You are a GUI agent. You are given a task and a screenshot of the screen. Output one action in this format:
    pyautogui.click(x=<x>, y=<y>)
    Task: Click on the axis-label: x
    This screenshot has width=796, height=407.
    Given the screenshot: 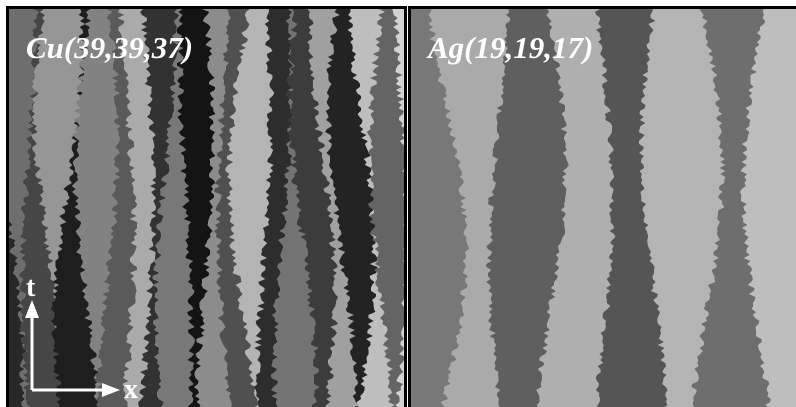 What is the action you would take?
    pyautogui.click(x=131, y=389)
    